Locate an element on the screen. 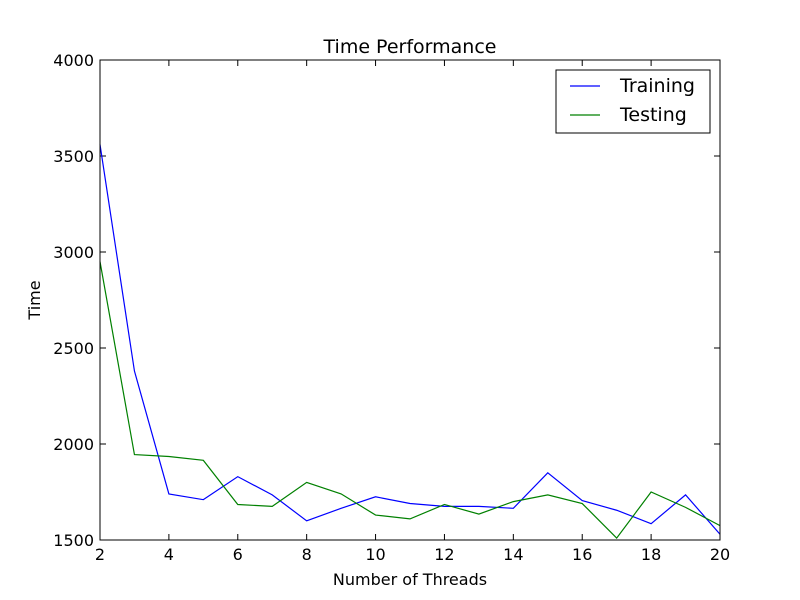  x-axis-label: Number of Threads is located at coordinates (410, 579).